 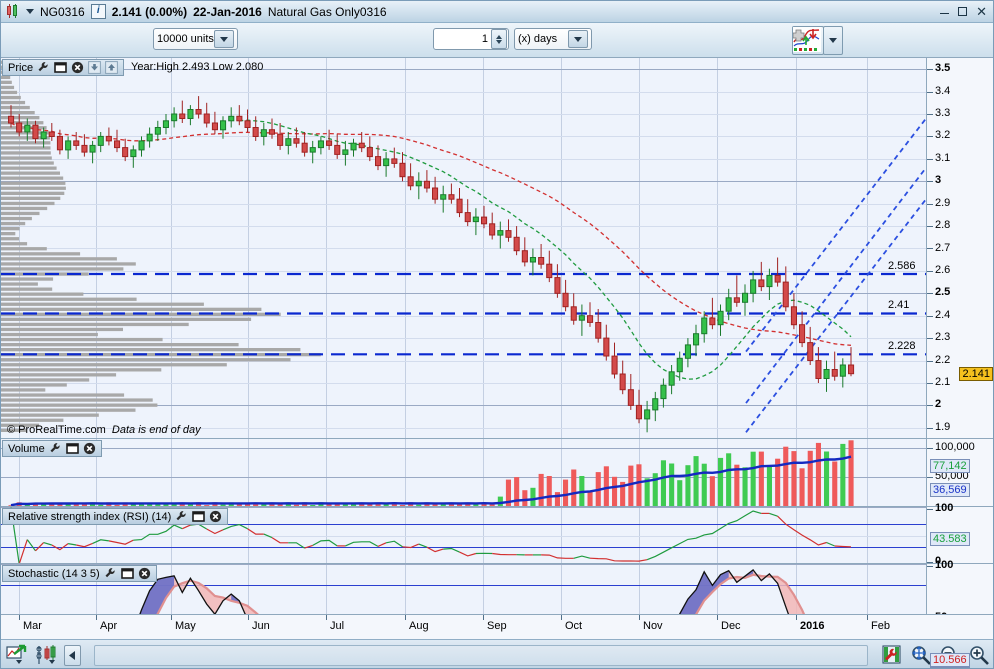 What do you see at coordinates (808, 40) in the screenshot?
I see `add-indicator-button` at bounding box center [808, 40].